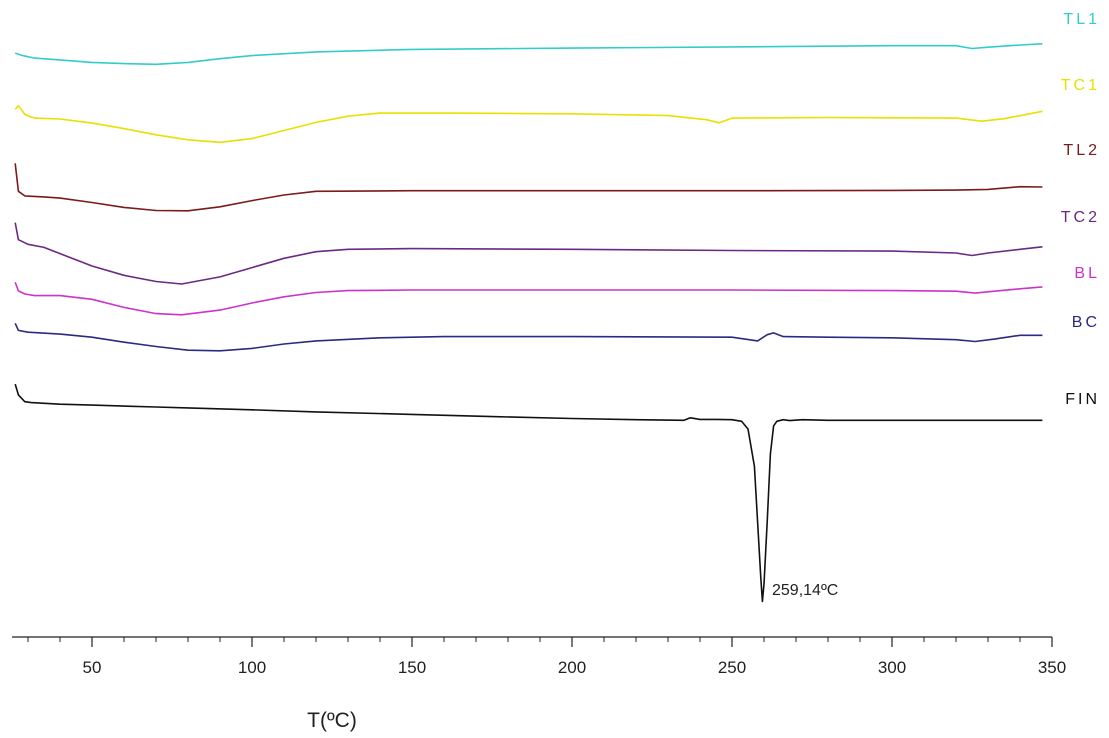  I want to click on series-label-tc1: TC1, so click(1080, 85).